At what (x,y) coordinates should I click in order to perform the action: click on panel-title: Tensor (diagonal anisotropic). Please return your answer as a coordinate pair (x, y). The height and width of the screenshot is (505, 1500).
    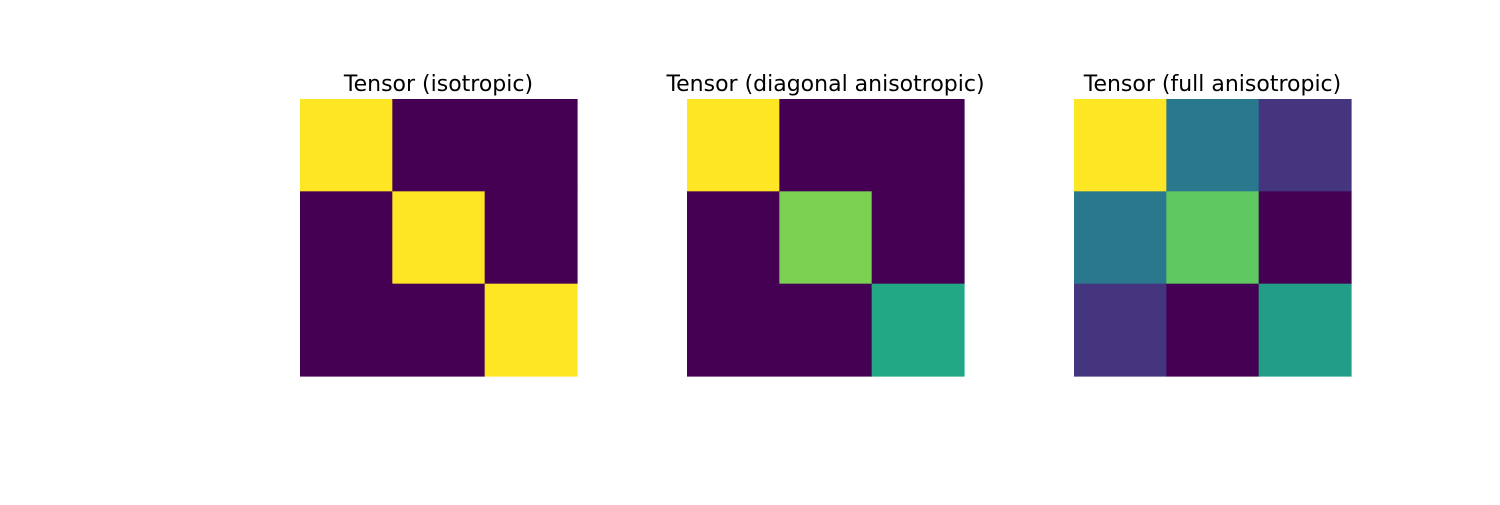
    Looking at the image, I should click on (824, 84).